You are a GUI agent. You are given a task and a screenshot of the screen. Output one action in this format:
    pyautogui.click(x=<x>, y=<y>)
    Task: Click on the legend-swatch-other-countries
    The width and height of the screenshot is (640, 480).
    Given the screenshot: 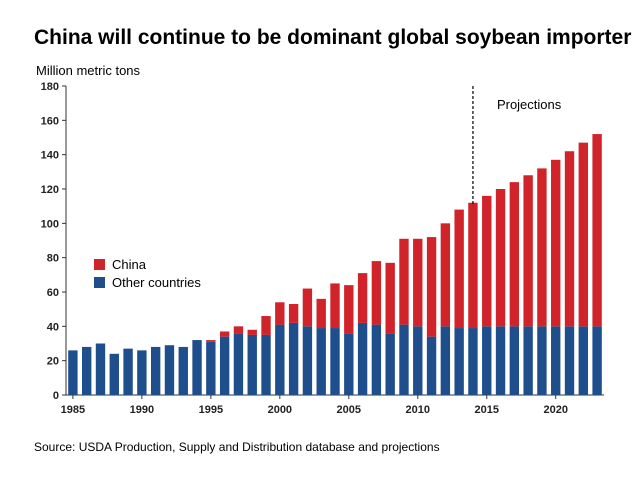 What is the action you would take?
    pyautogui.click(x=99, y=282)
    